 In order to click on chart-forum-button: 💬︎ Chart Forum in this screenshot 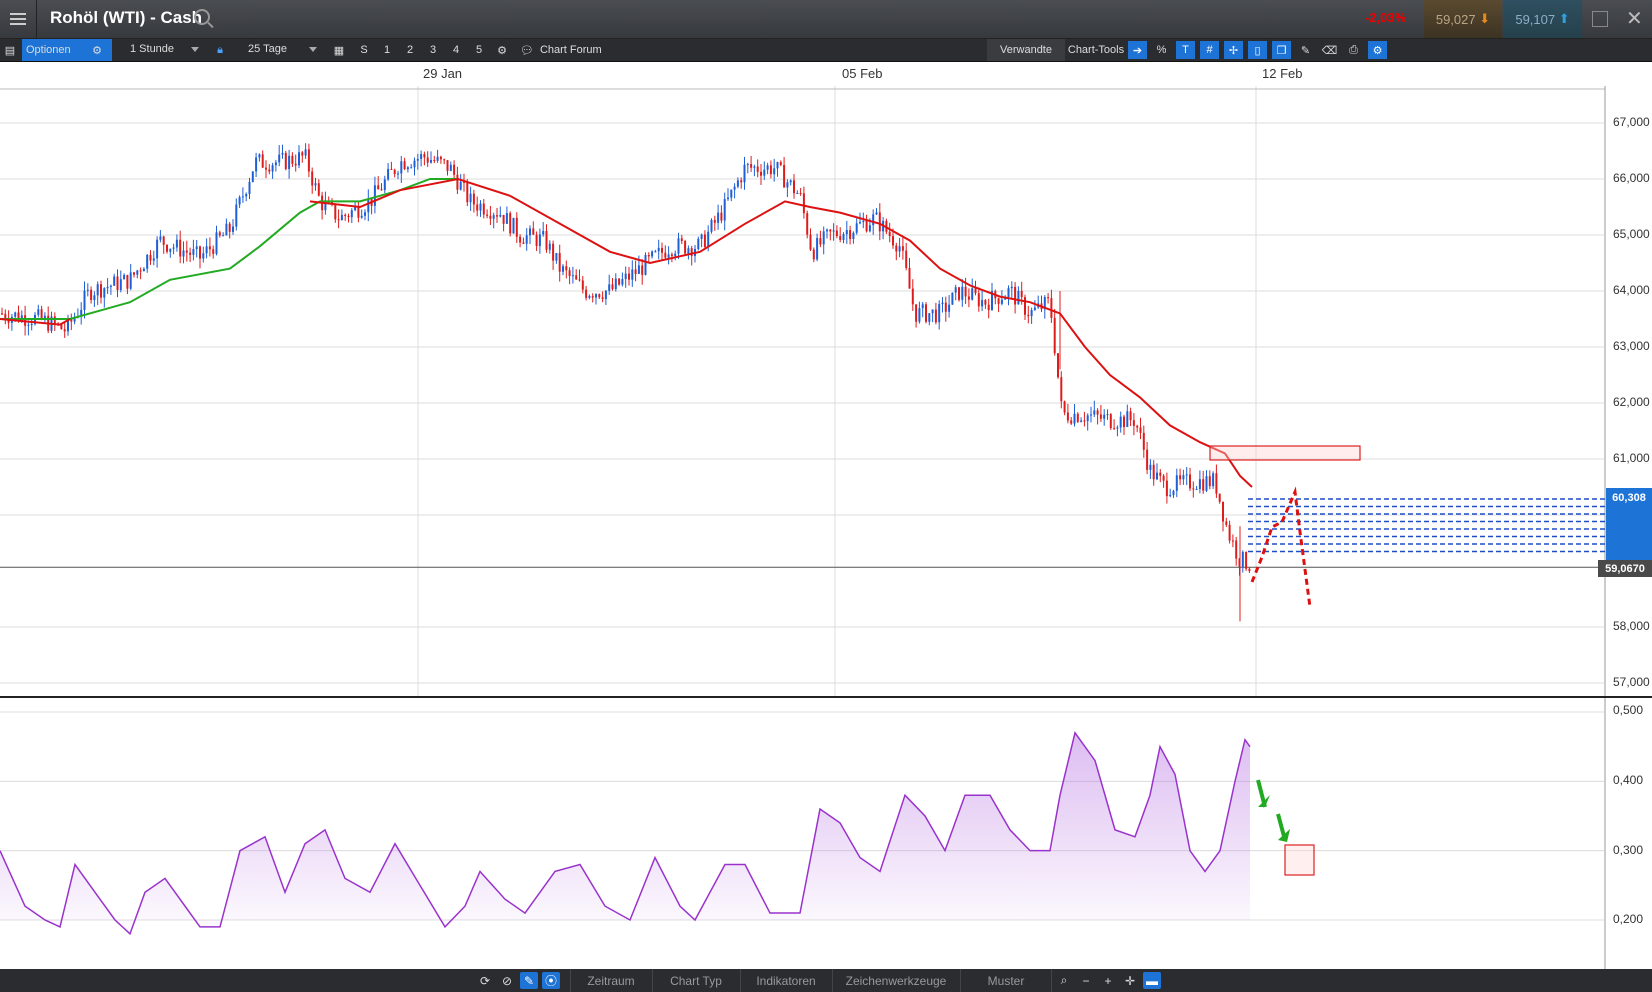, I will do `click(569, 50)`.